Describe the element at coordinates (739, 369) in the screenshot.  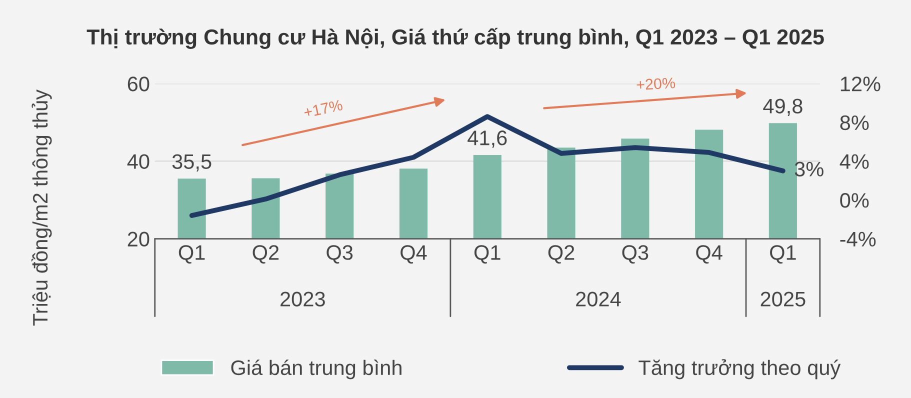
I see `legend-label: Tăng trưởng theo quý` at that location.